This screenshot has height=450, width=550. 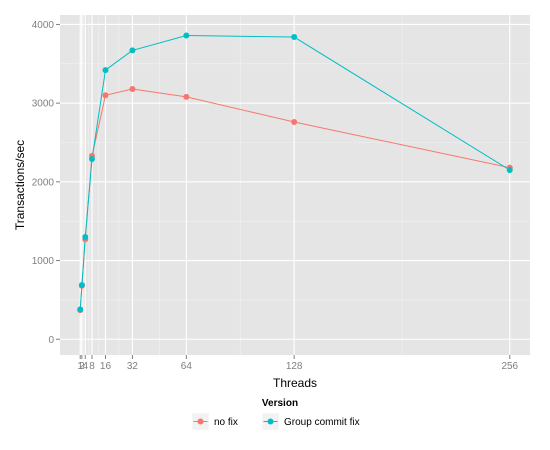 What do you see at coordinates (295, 383) in the screenshot?
I see `x-axis-title: Threads` at bounding box center [295, 383].